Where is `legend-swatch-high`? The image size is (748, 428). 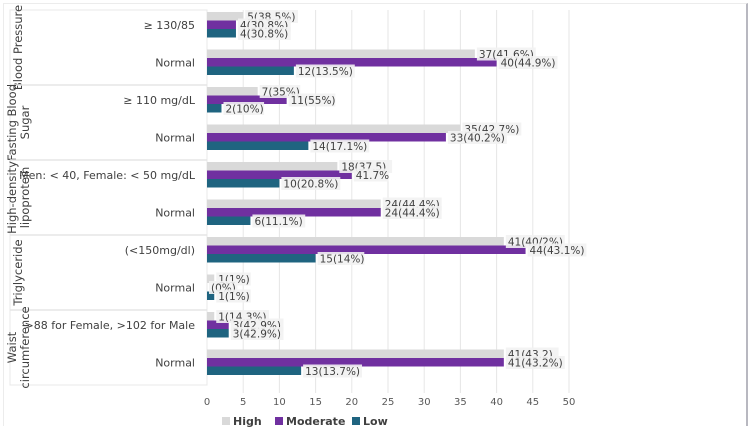
legend-swatch-high is located at coordinates (226, 421).